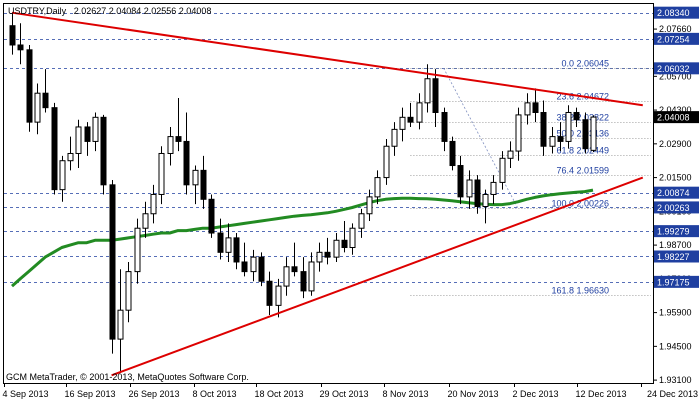  What do you see at coordinates (675, 178) in the screenshot?
I see `y-tick-label: 2.01500` at bounding box center [675, 178].